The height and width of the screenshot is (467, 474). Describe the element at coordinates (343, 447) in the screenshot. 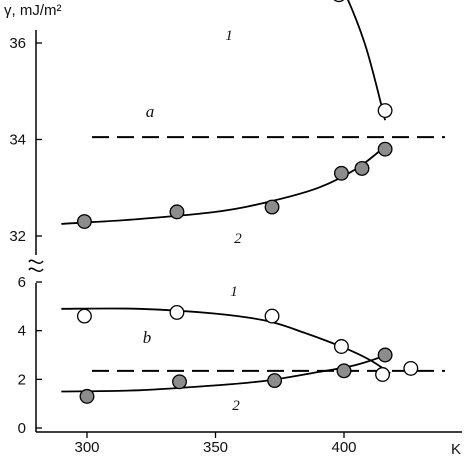

I see `x-tick-label: 400` at that location.